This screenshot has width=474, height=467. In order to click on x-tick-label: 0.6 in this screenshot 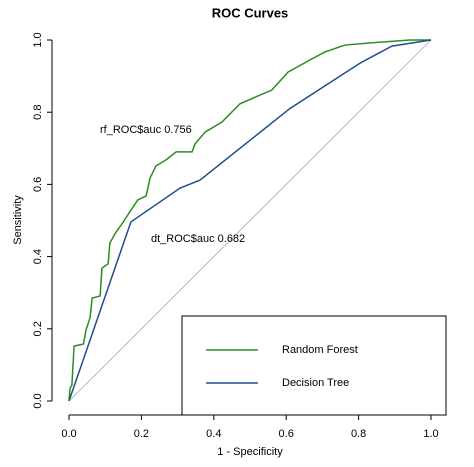, I will do `click(286, 434)`.